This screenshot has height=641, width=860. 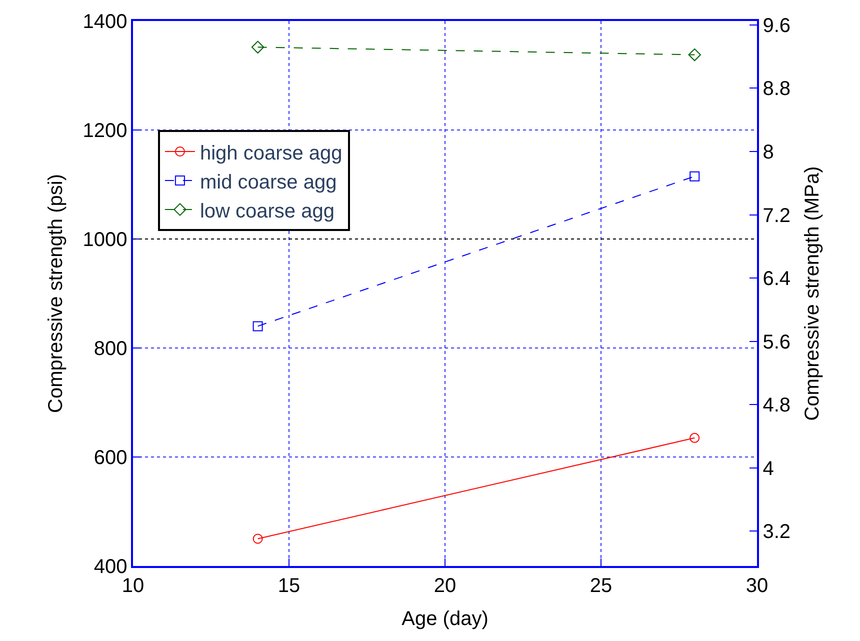 What do you see at coordinates (111, 349) in the screenshot?
I see `y-tick-label: 800` at bounding box center [111, 349].